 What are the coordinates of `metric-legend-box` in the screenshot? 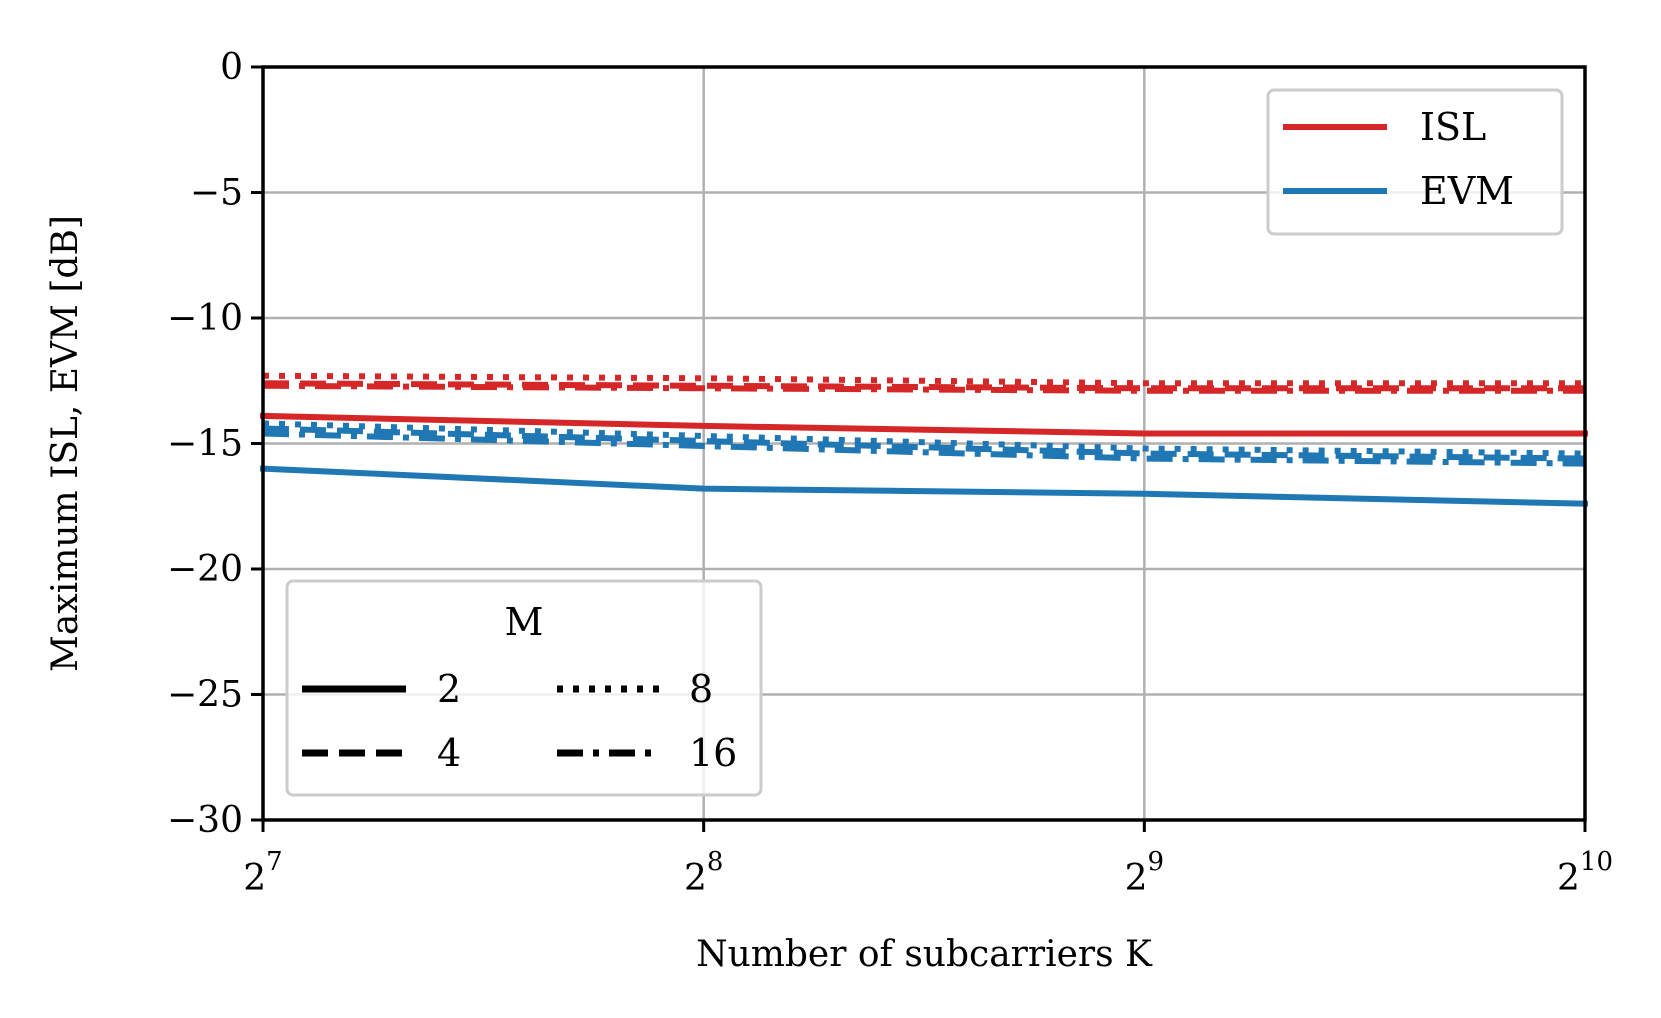 It's located at (1415, 162).